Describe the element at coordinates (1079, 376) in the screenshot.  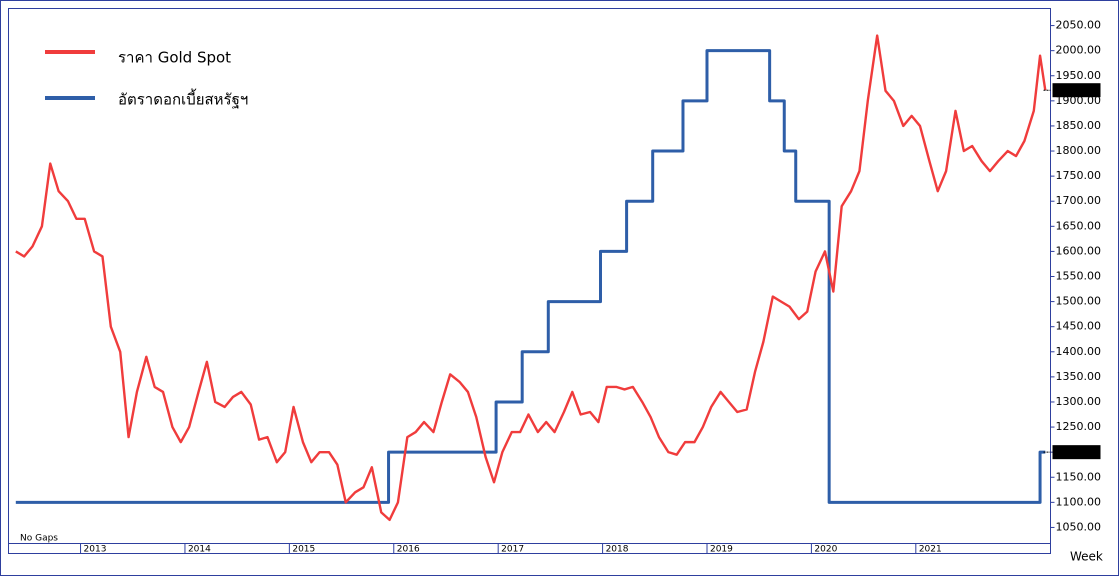
I see `y-tick-label: 1350.00` at that location.